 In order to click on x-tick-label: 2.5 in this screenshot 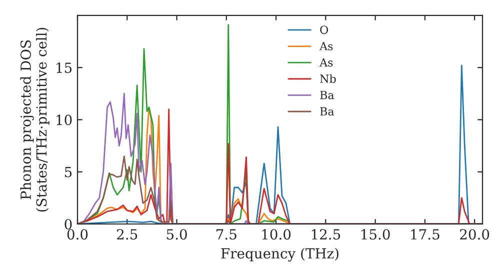, I will do `click(127, 234)`.